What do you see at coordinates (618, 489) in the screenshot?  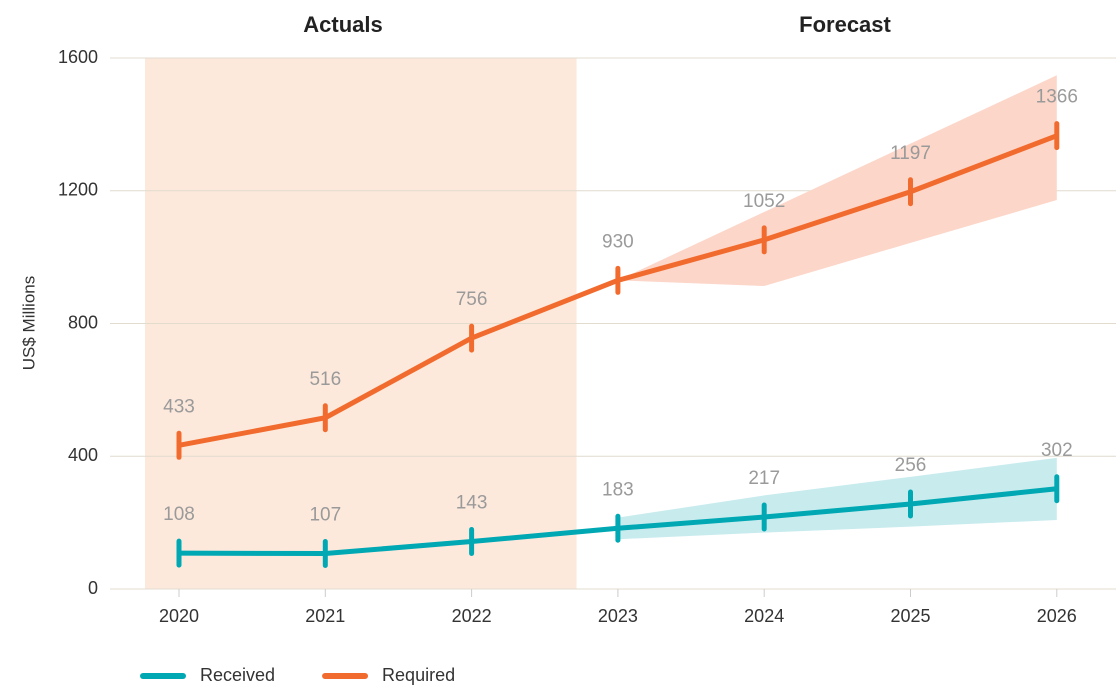 I see `data-label: 183` at bounding box center [618, 489].